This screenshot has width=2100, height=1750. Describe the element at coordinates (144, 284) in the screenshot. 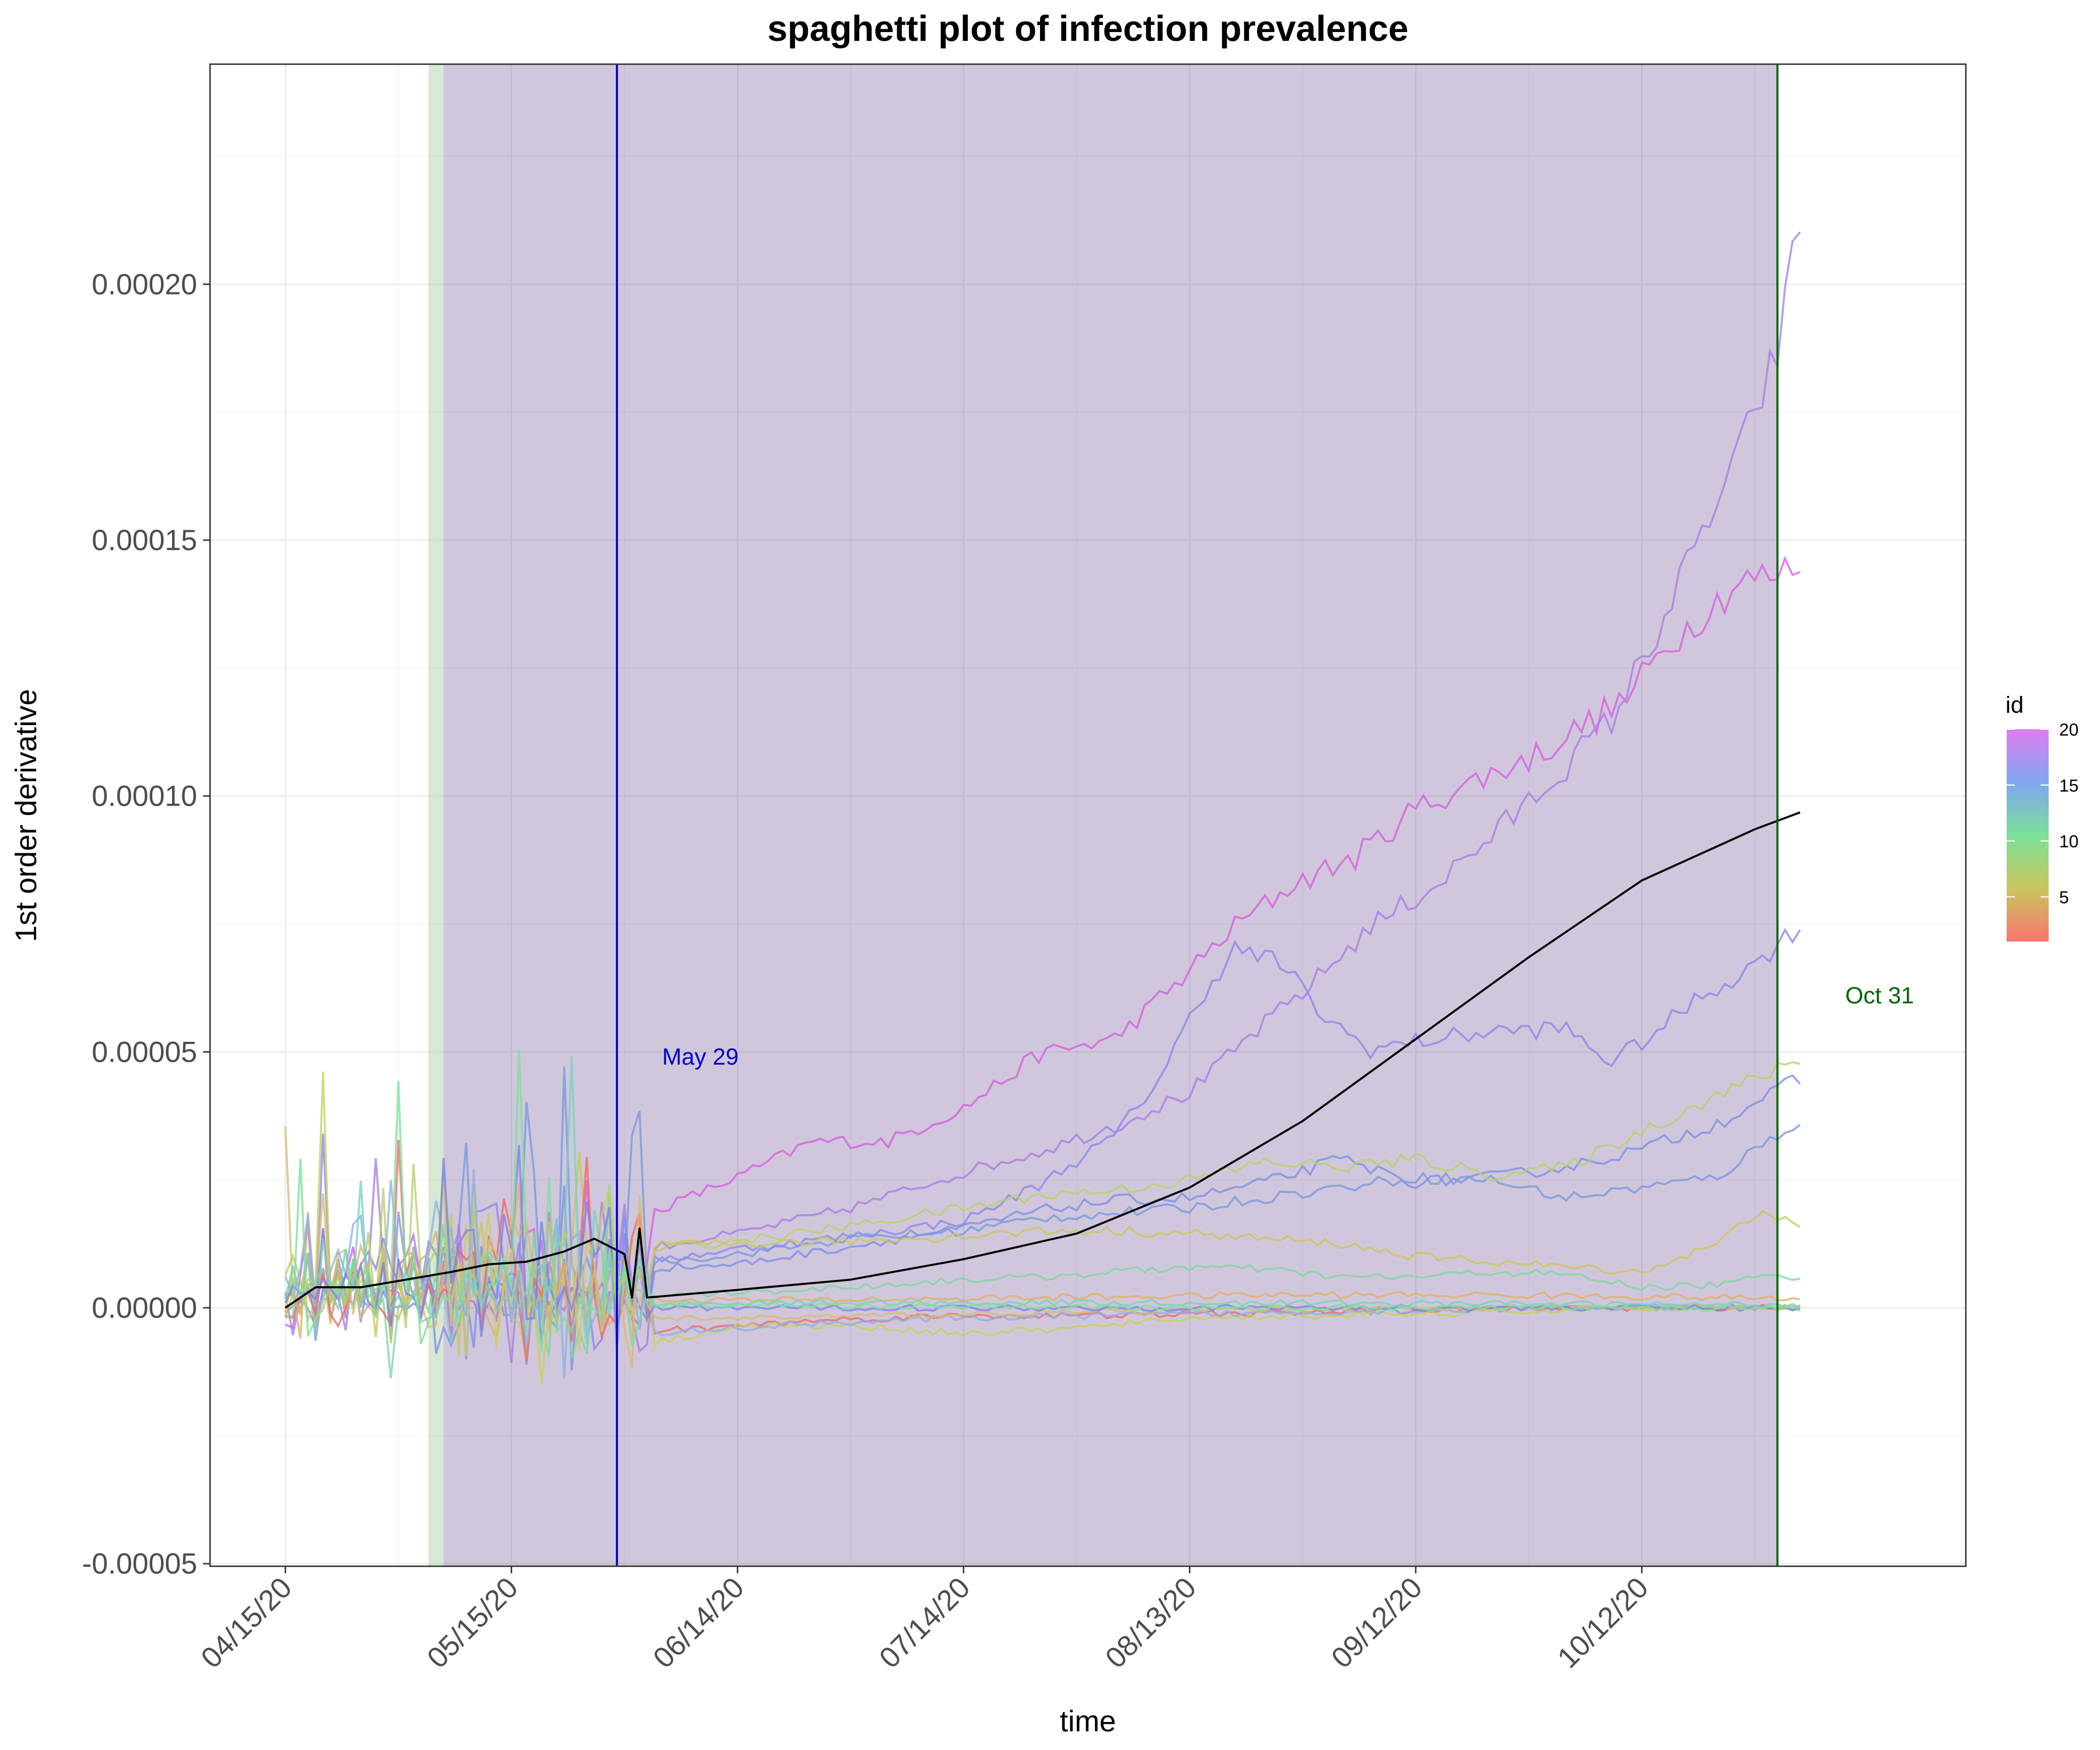

I see `y-tick-label: 0.00020` at that location.